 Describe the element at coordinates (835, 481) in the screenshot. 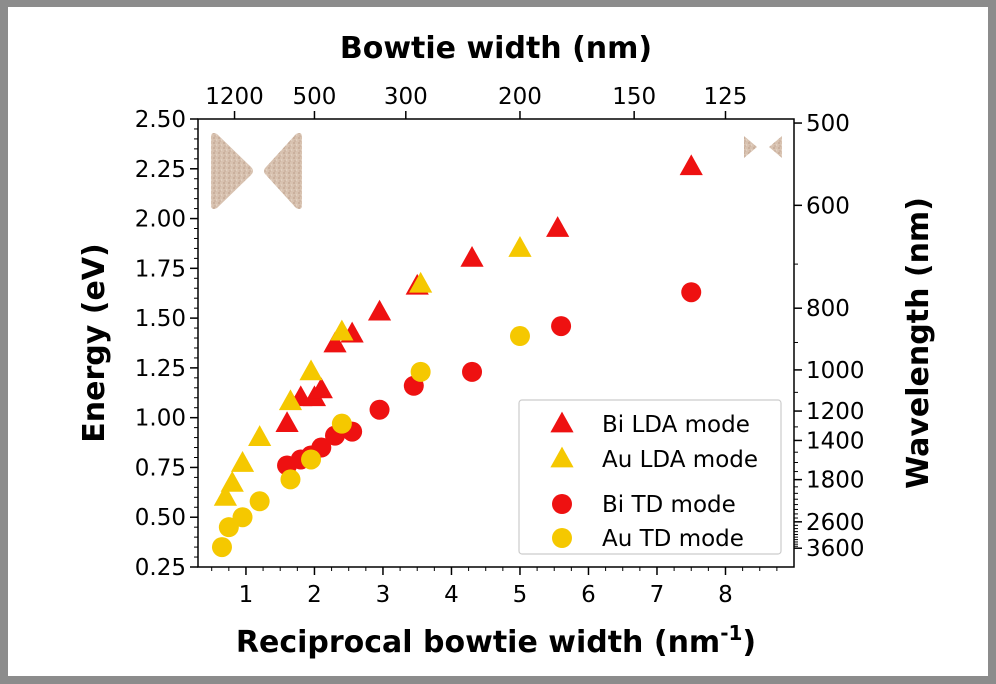

I see `right-tick-label: 1800` at that location.